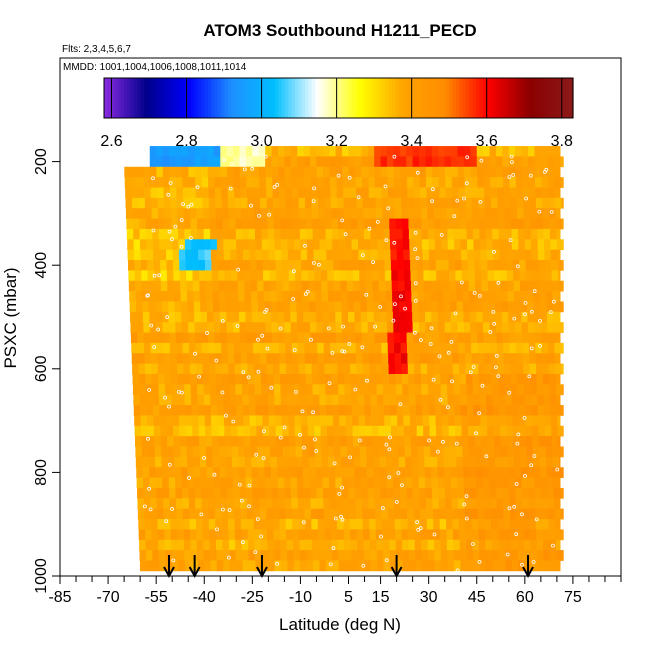 The image size is (650, 650). Describe the element at coordinates (335, 591) in the screenshot. I see `x-axis: -85 -70 -55 -40 -25 -10 5 15 30 45 60 75` at that location.